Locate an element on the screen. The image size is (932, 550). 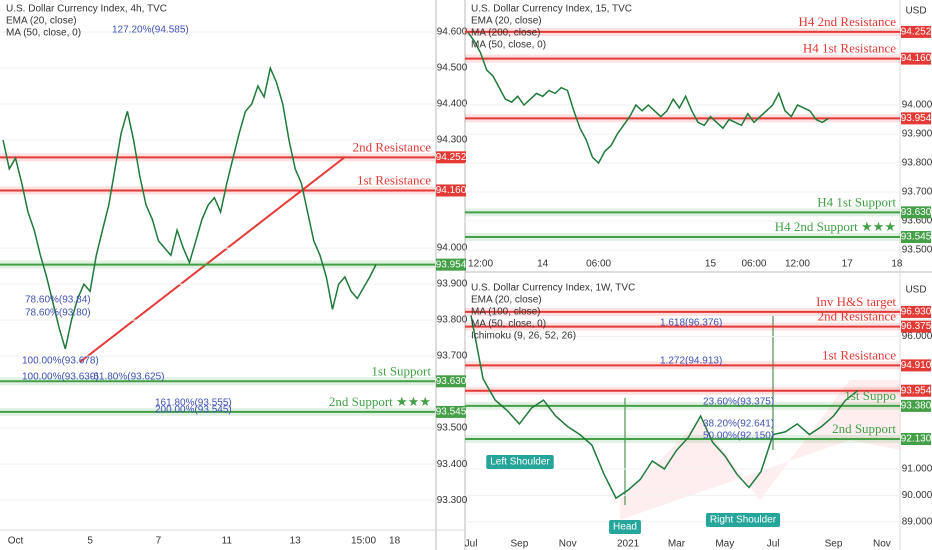
fib-label: -61.80%(93.625) is located at coordinates (127, 377).